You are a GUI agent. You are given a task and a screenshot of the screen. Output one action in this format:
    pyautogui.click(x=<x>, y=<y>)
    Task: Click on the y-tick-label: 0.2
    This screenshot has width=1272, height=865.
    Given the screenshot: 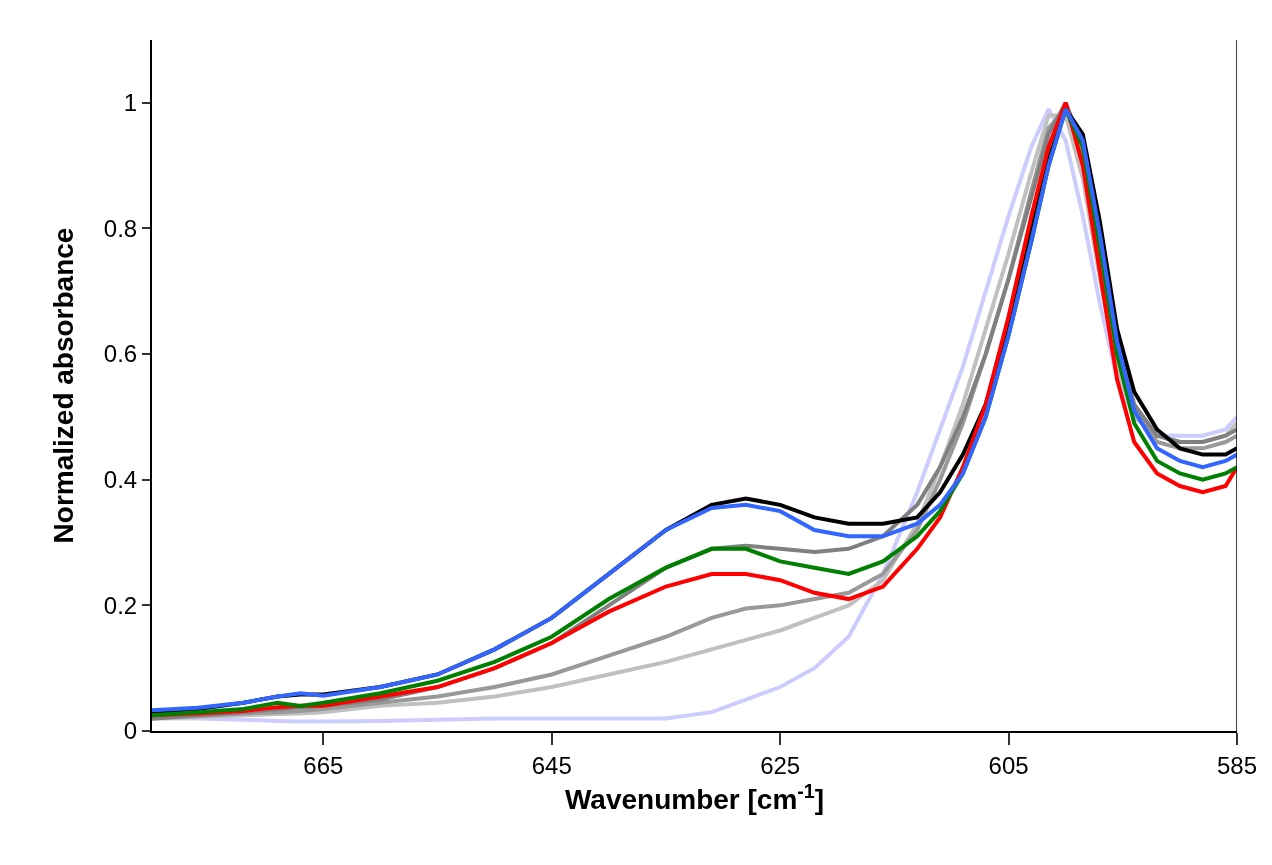 What is the action you would take?
    pyautogui.click(x=120, y=605)
    